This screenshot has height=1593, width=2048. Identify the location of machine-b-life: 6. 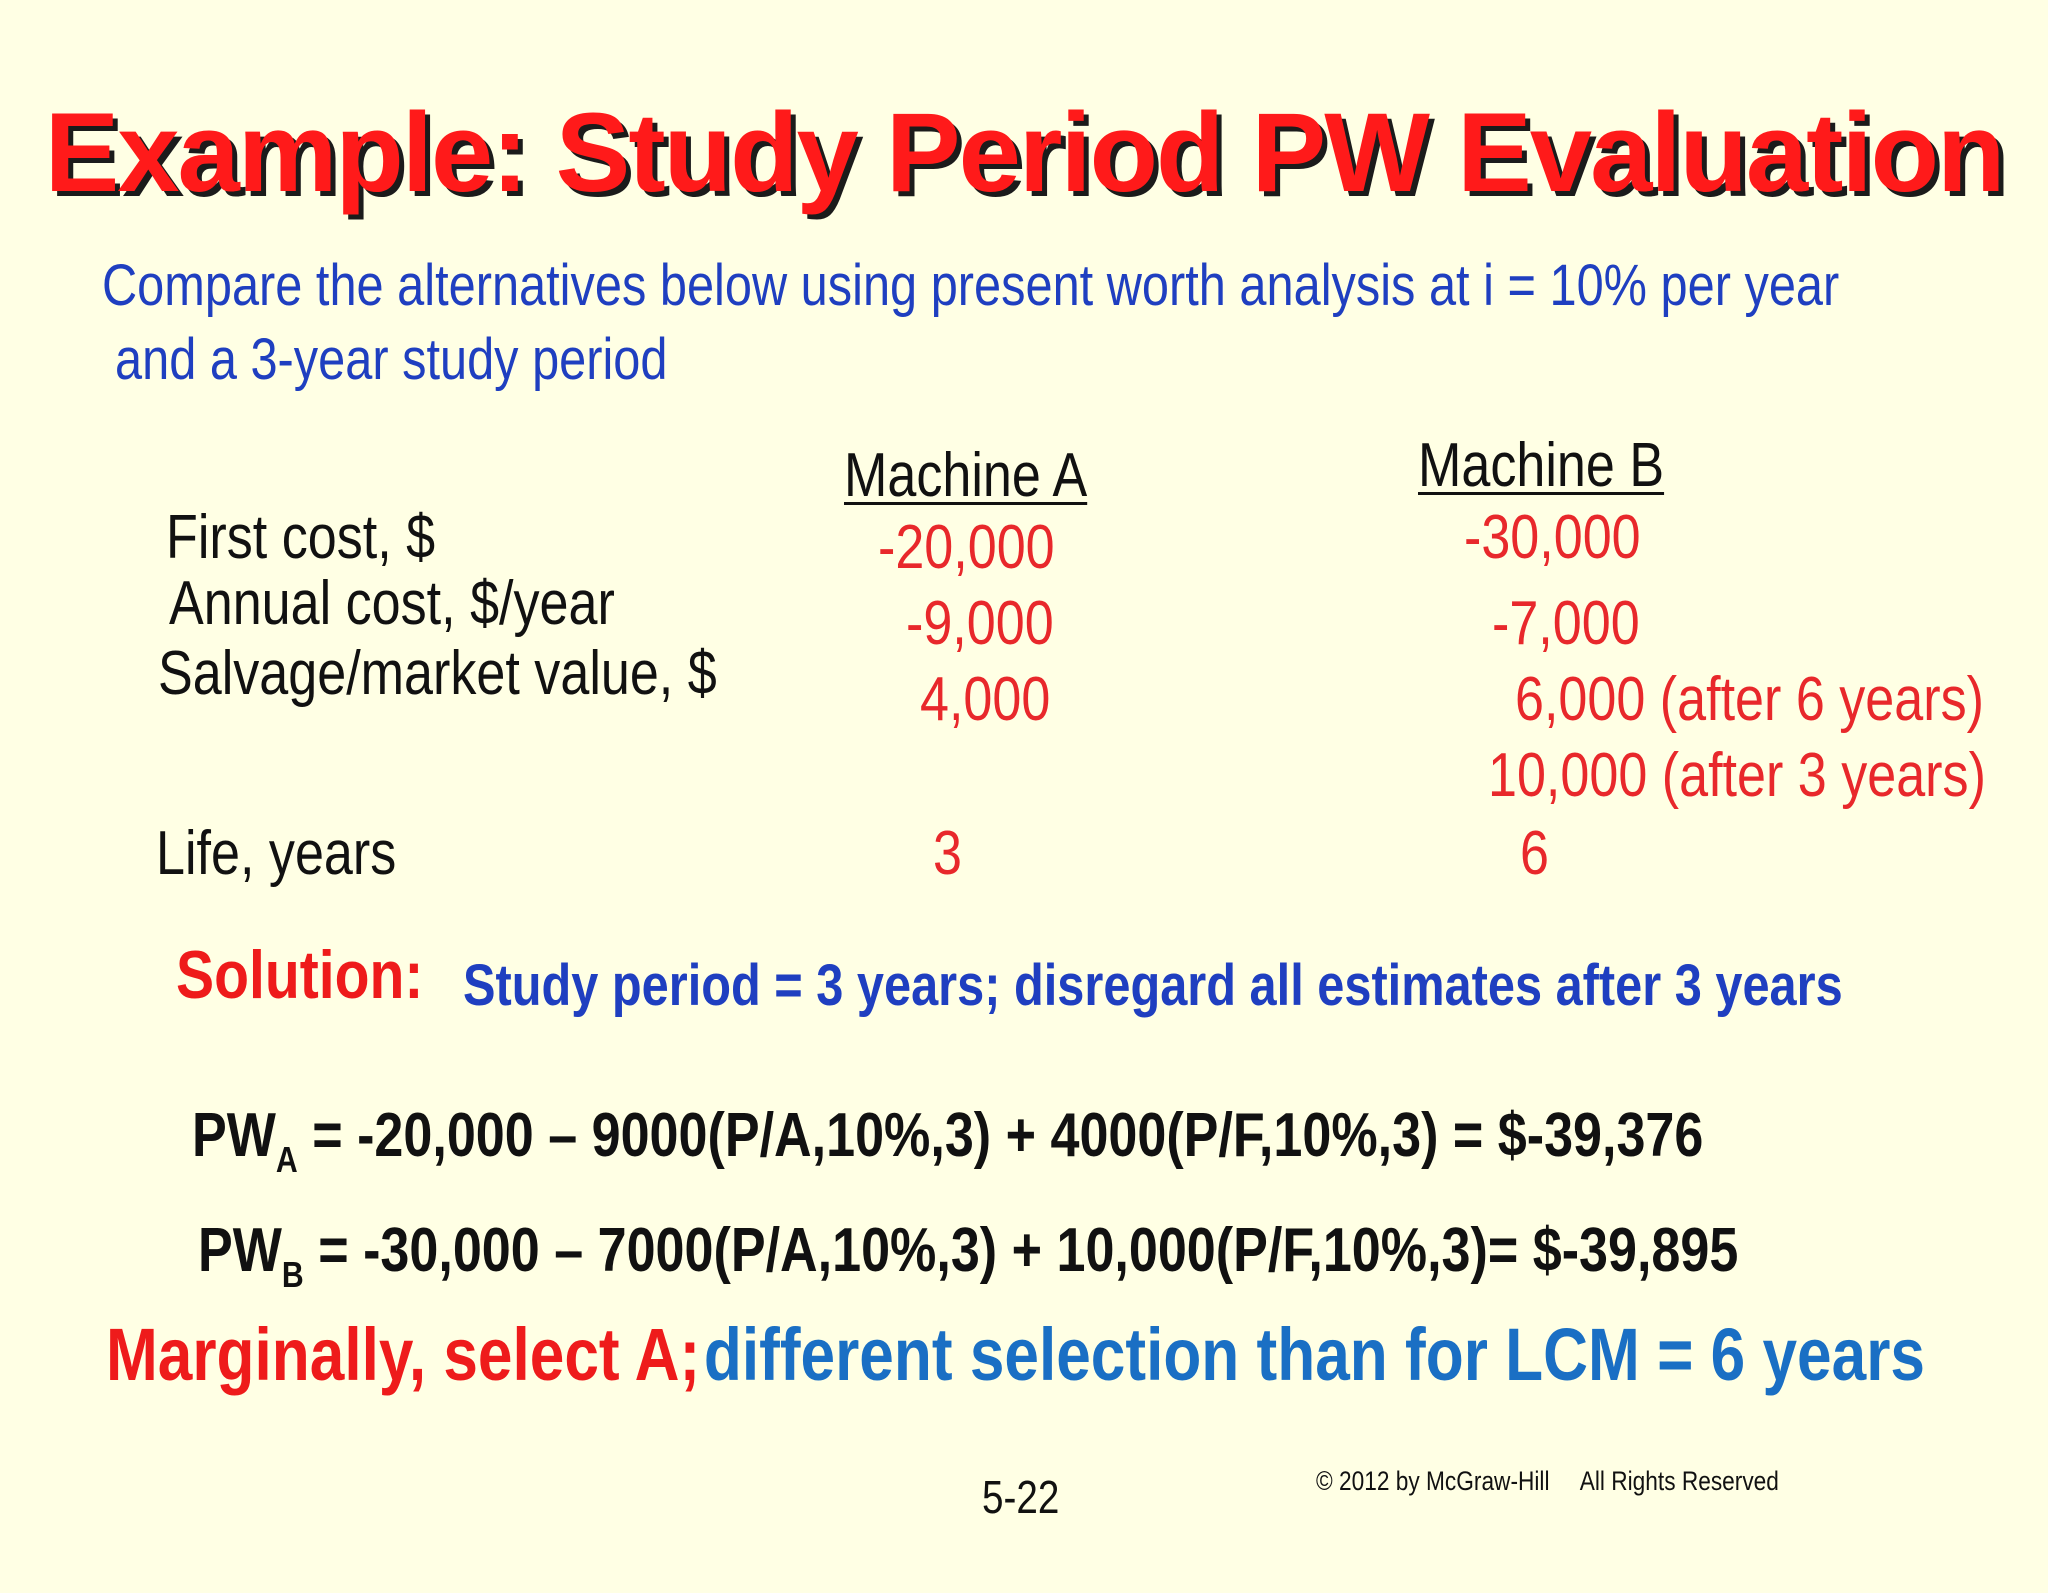
(1534, 853).